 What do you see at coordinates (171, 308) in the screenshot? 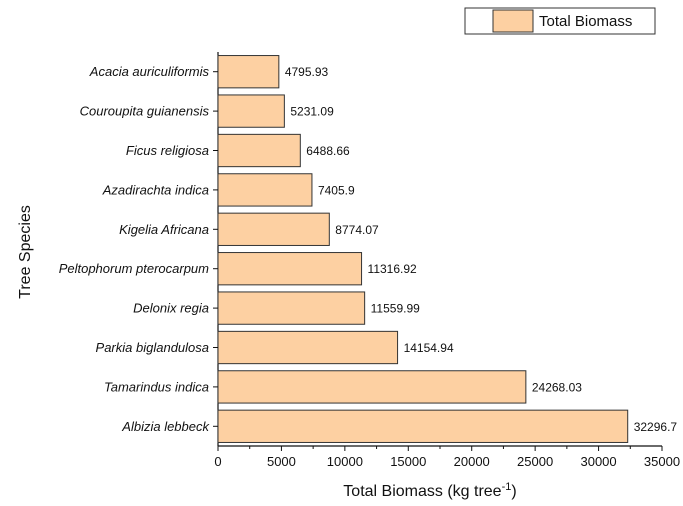
I see `category-label: Delonix regia` at bounding box center [171, 308].